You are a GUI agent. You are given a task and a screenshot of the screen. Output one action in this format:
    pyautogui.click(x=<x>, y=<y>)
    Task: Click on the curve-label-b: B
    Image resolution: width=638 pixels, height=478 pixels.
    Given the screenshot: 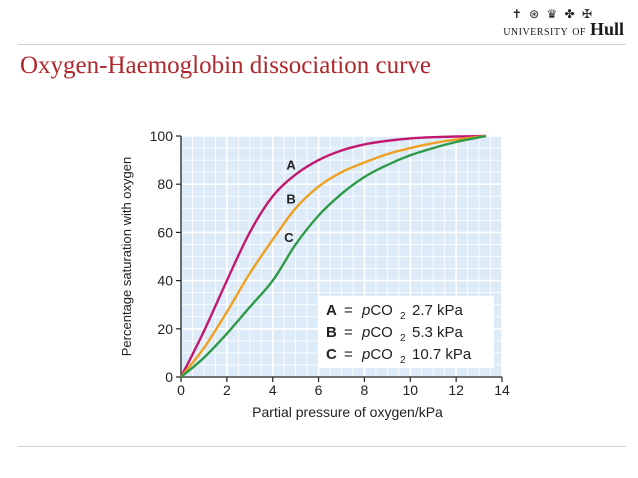 What is the action you would take?
    pyautogui.click(x=290, y=198)
    